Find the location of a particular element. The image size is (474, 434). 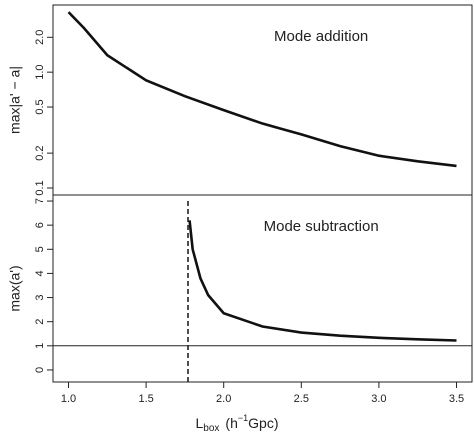

y-tick-label: 4 is located at coordinates (40, 273).